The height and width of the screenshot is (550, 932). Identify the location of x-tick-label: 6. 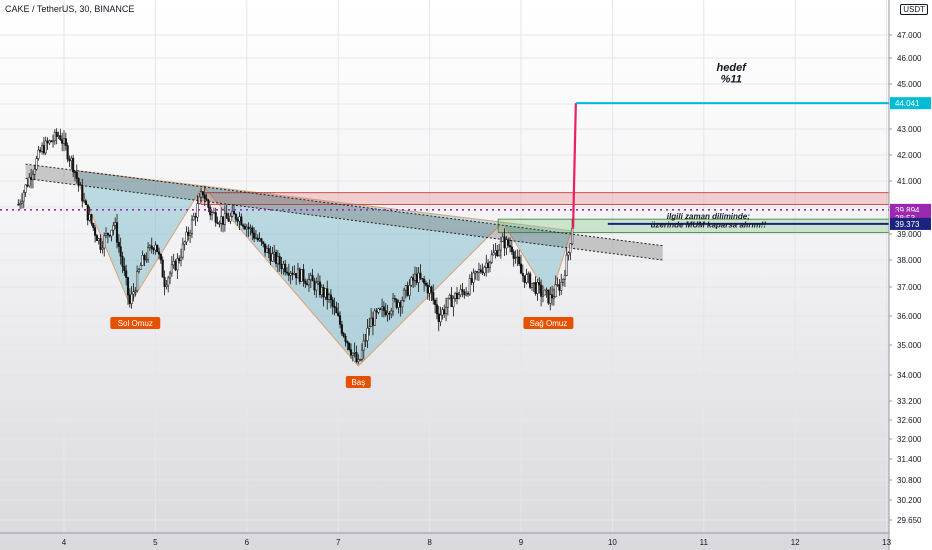
(247, 542).